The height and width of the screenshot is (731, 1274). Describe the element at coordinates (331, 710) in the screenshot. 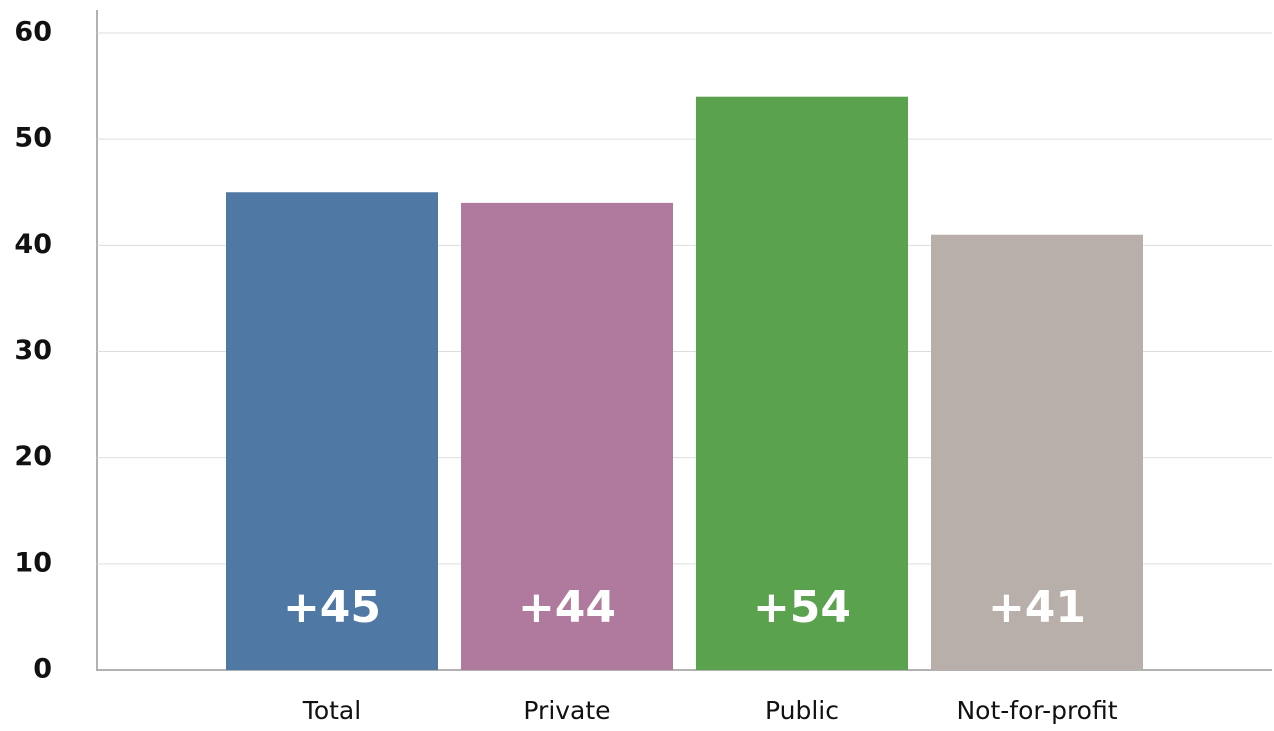

I see `x-tick-label: Total` at that location.